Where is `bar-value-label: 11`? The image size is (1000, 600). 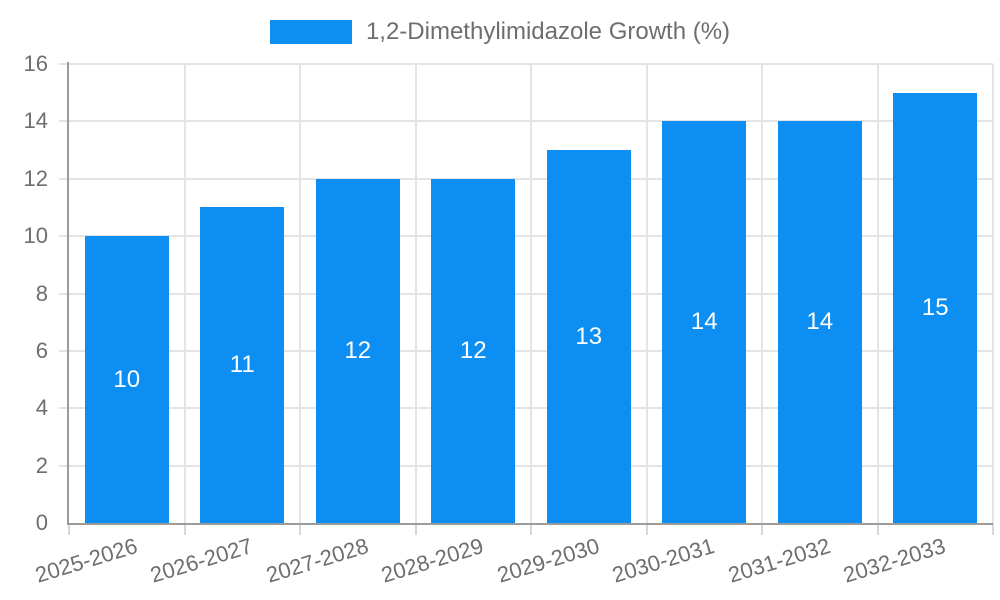
bar-value-label: 11 is located at coordinates (242, 365).